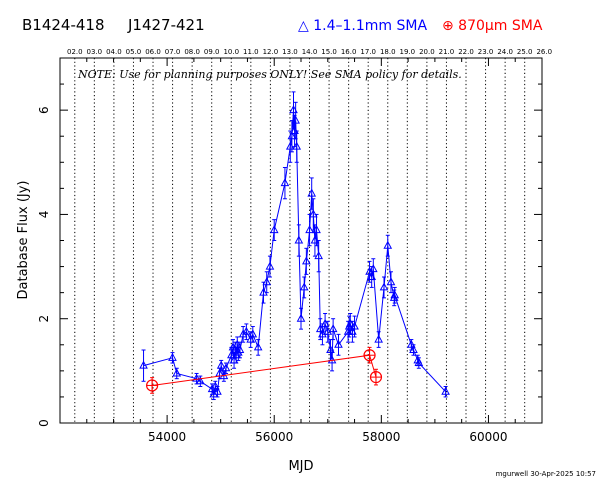 The height and width of the screenshot is (481, 601). What do you see at coordinates (134, 52) in the screenshot?
I see `top-axis-label: 05.0` at bounding box center [134, 52].